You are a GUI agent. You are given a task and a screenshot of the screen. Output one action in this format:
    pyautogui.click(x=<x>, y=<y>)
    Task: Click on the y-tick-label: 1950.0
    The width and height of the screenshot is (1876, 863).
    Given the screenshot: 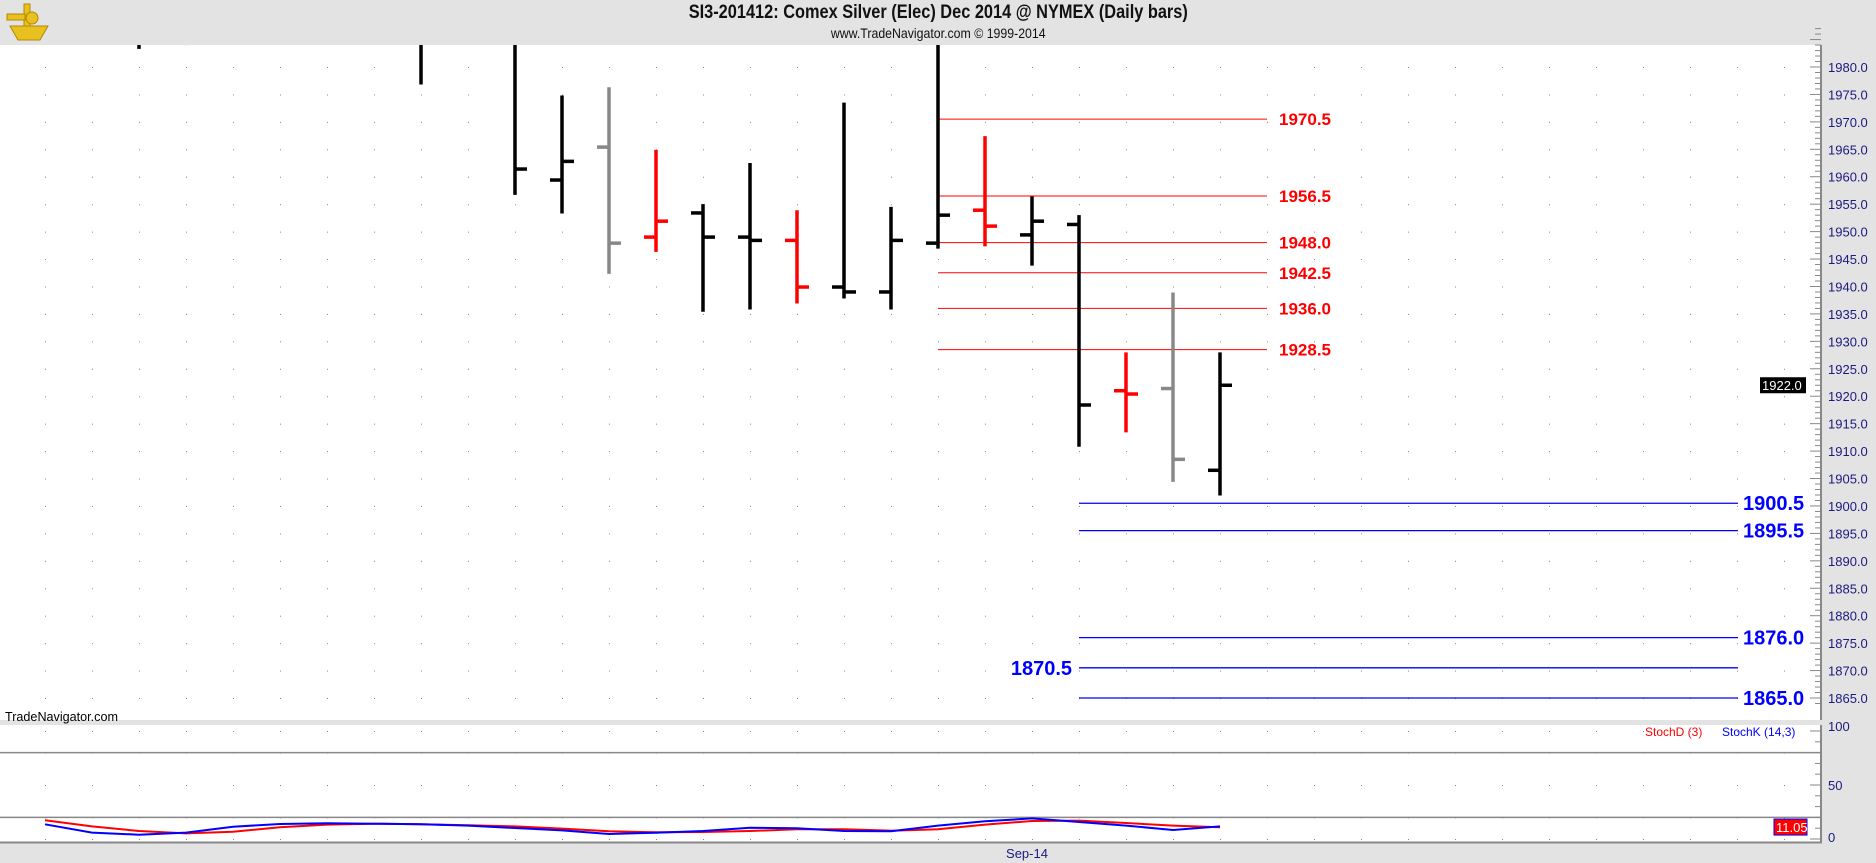 What is the action you would take?
    pyautogui.click(x=1848, y=232)
    